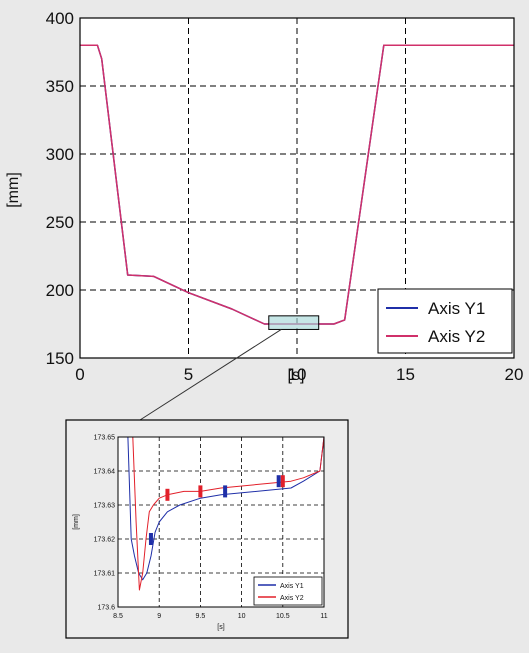  I want to click on legend-label-axis-y1: Axis Y1, so click(456, 308).